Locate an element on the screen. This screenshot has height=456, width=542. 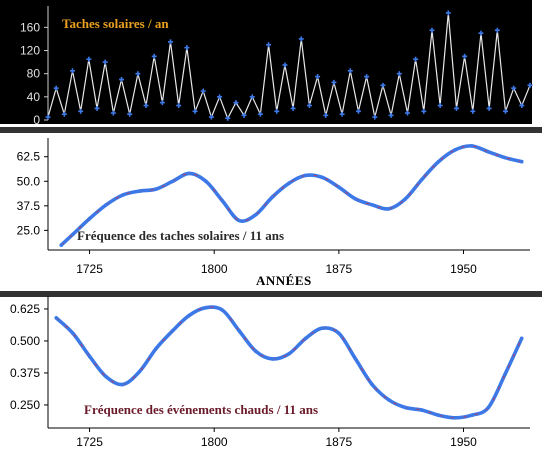
y-tick-label: 0.250 is located at coordinates (25, 405).